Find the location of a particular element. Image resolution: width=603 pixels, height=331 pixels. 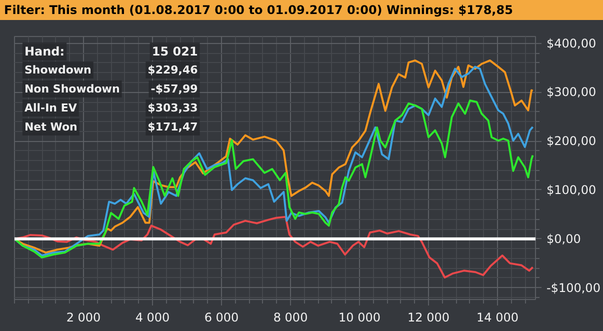

y-tick-label: $100,00 is located at coordinates (571, 190).